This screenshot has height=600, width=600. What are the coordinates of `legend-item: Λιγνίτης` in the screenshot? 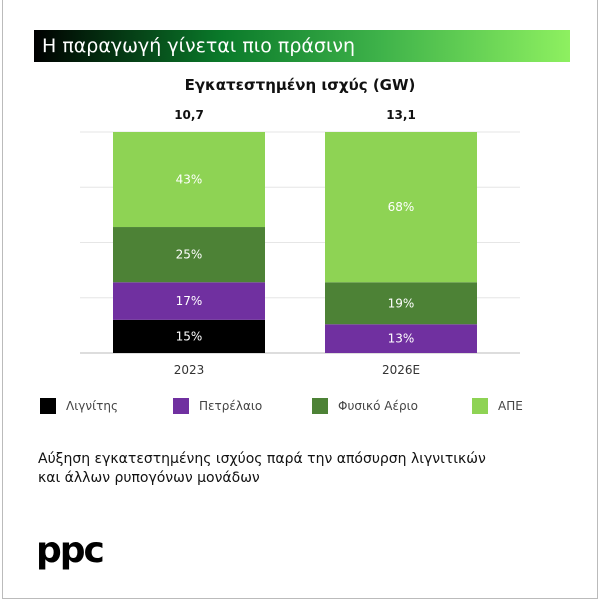 It's located at (79, 406).